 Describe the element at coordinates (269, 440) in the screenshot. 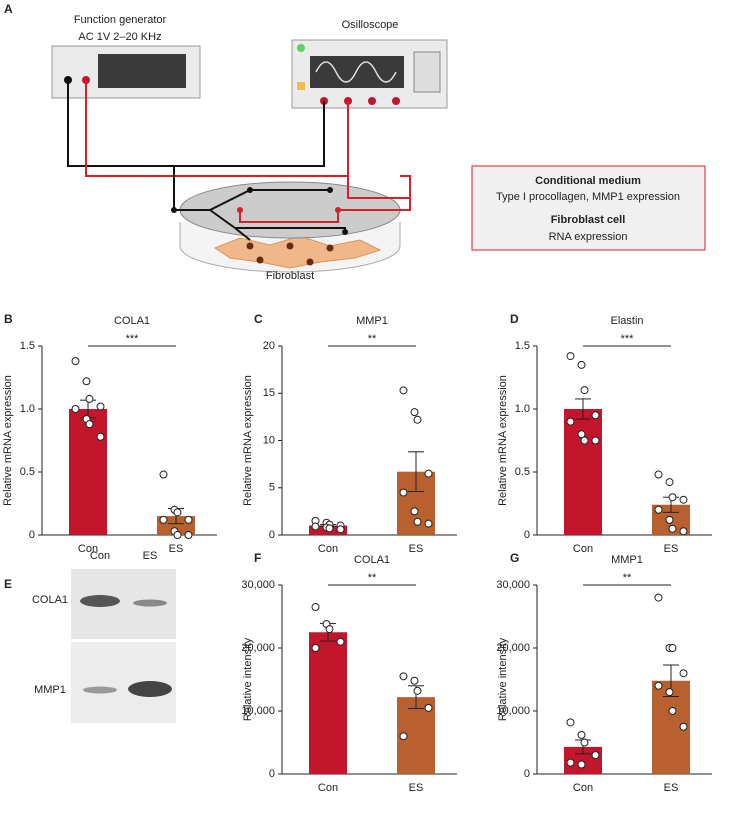

I see `y-tick-label: 10` at that location.